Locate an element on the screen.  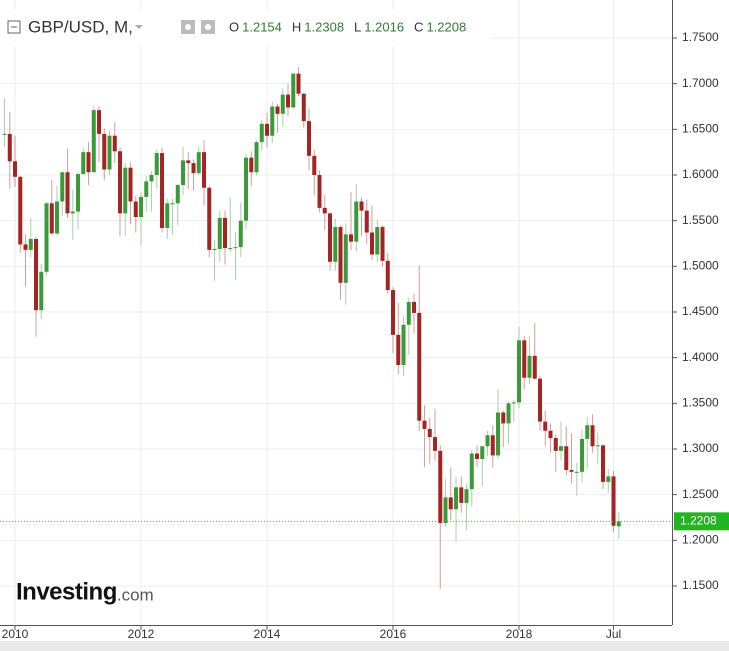
y-tick-label: 1.5000 is located at coordinates (700, 266).